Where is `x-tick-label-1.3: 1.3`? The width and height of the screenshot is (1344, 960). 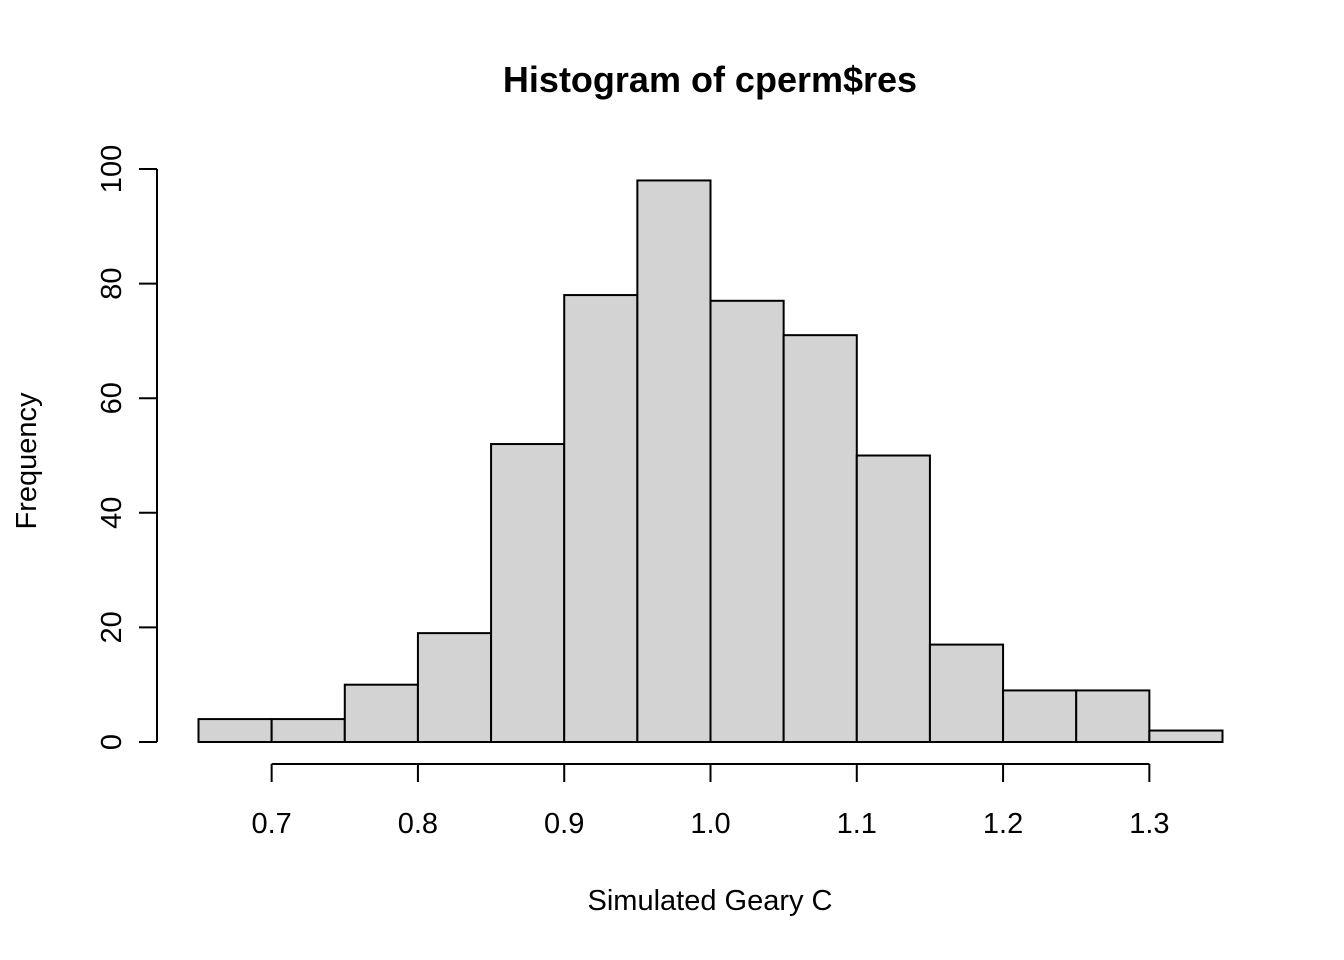
x-tick-label-1.3: 1.3 is located at coordinates (1149, 824).